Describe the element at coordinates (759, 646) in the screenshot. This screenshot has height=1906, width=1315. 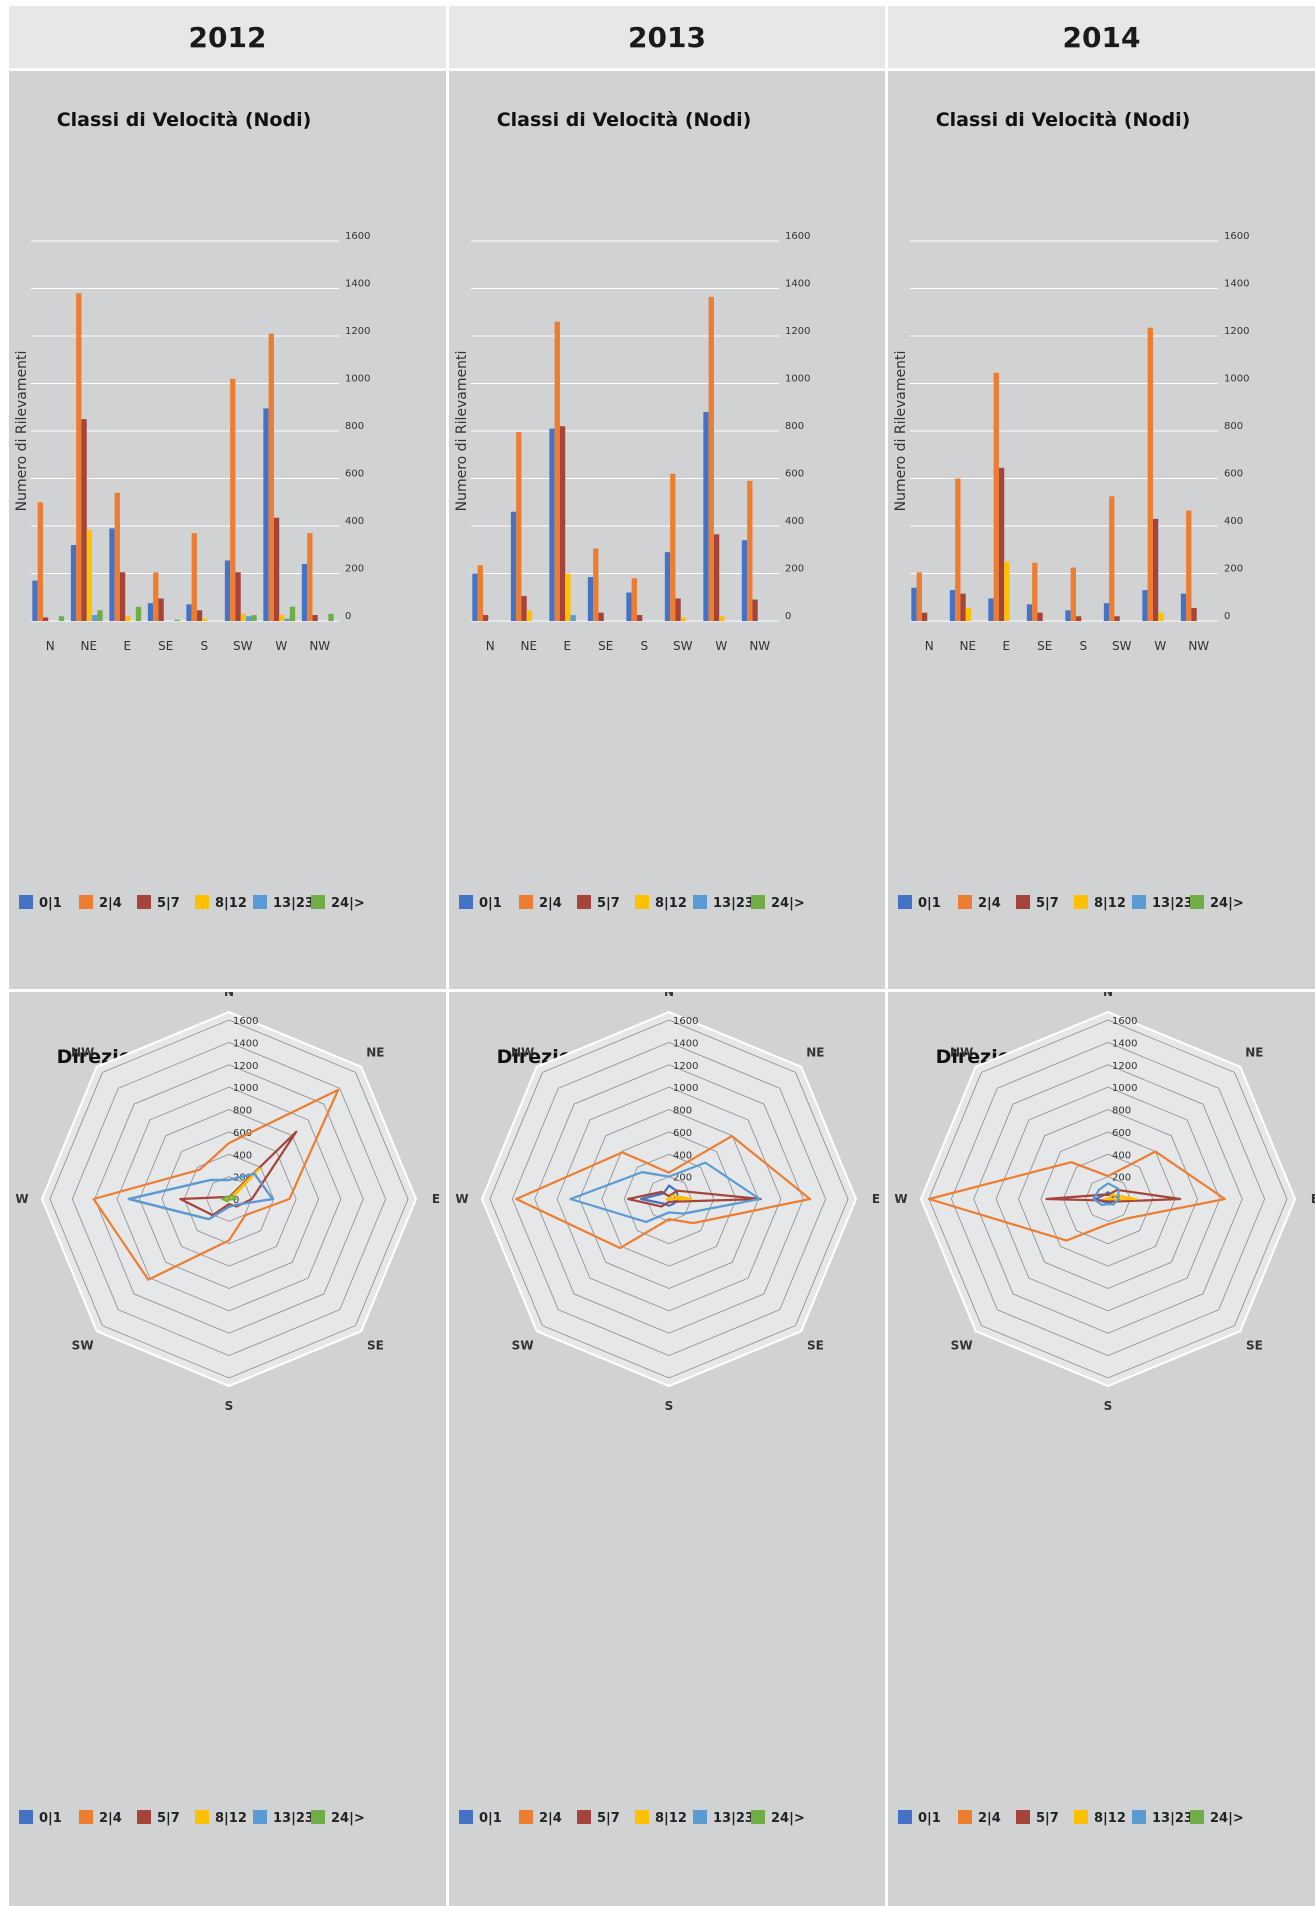
I see `x-tick-label: NW` at that location.